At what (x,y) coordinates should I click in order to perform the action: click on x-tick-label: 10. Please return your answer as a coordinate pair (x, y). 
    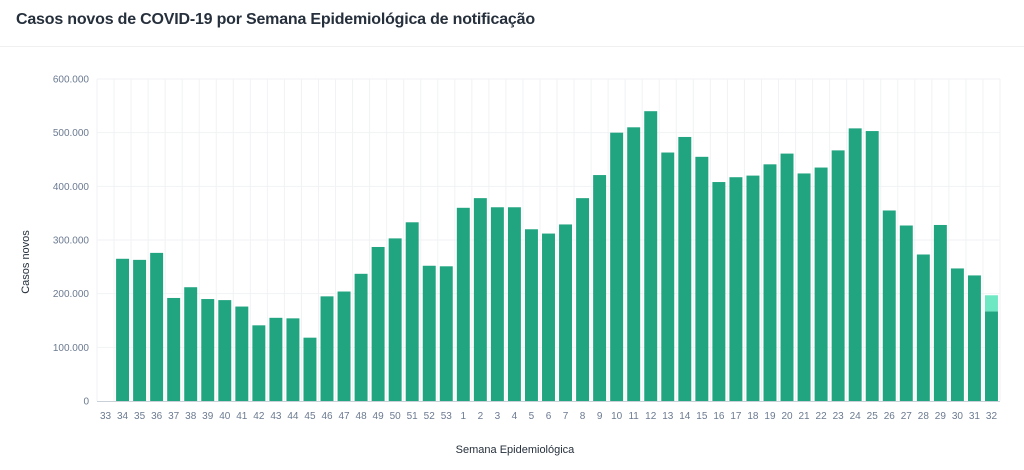
    Looking at the image, I should click on (617, 416).